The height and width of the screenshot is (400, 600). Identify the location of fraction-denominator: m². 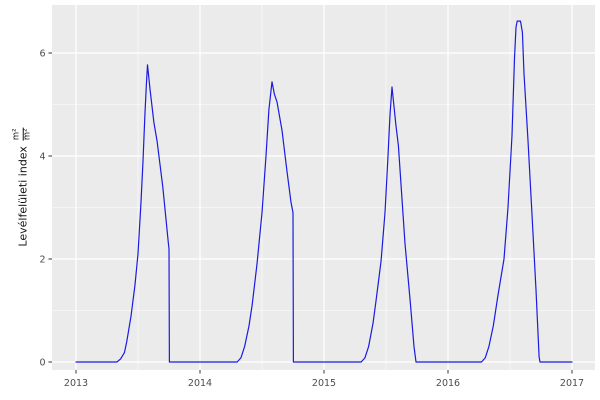
(27, 134).